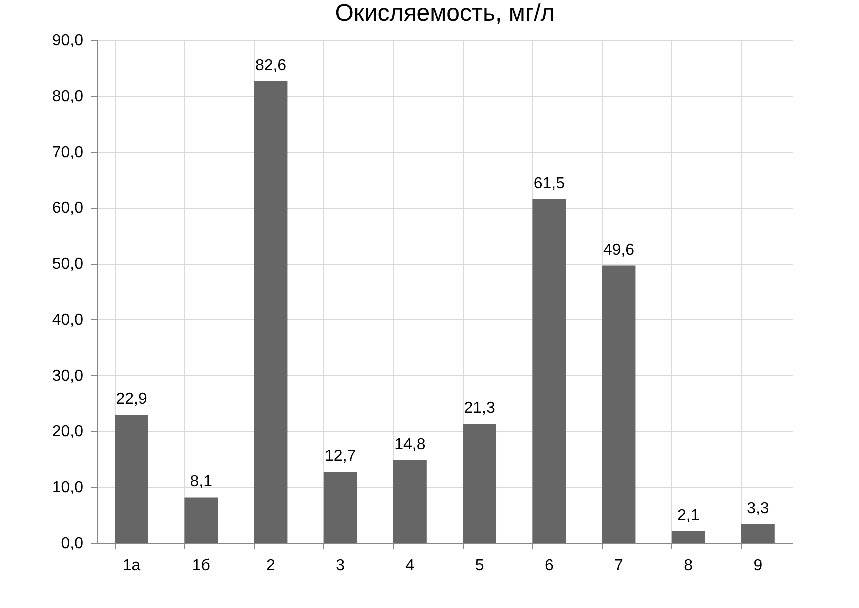 This screenshot has height=608, width=859. I want to click on data-label: 3,3, so click(758, 509).